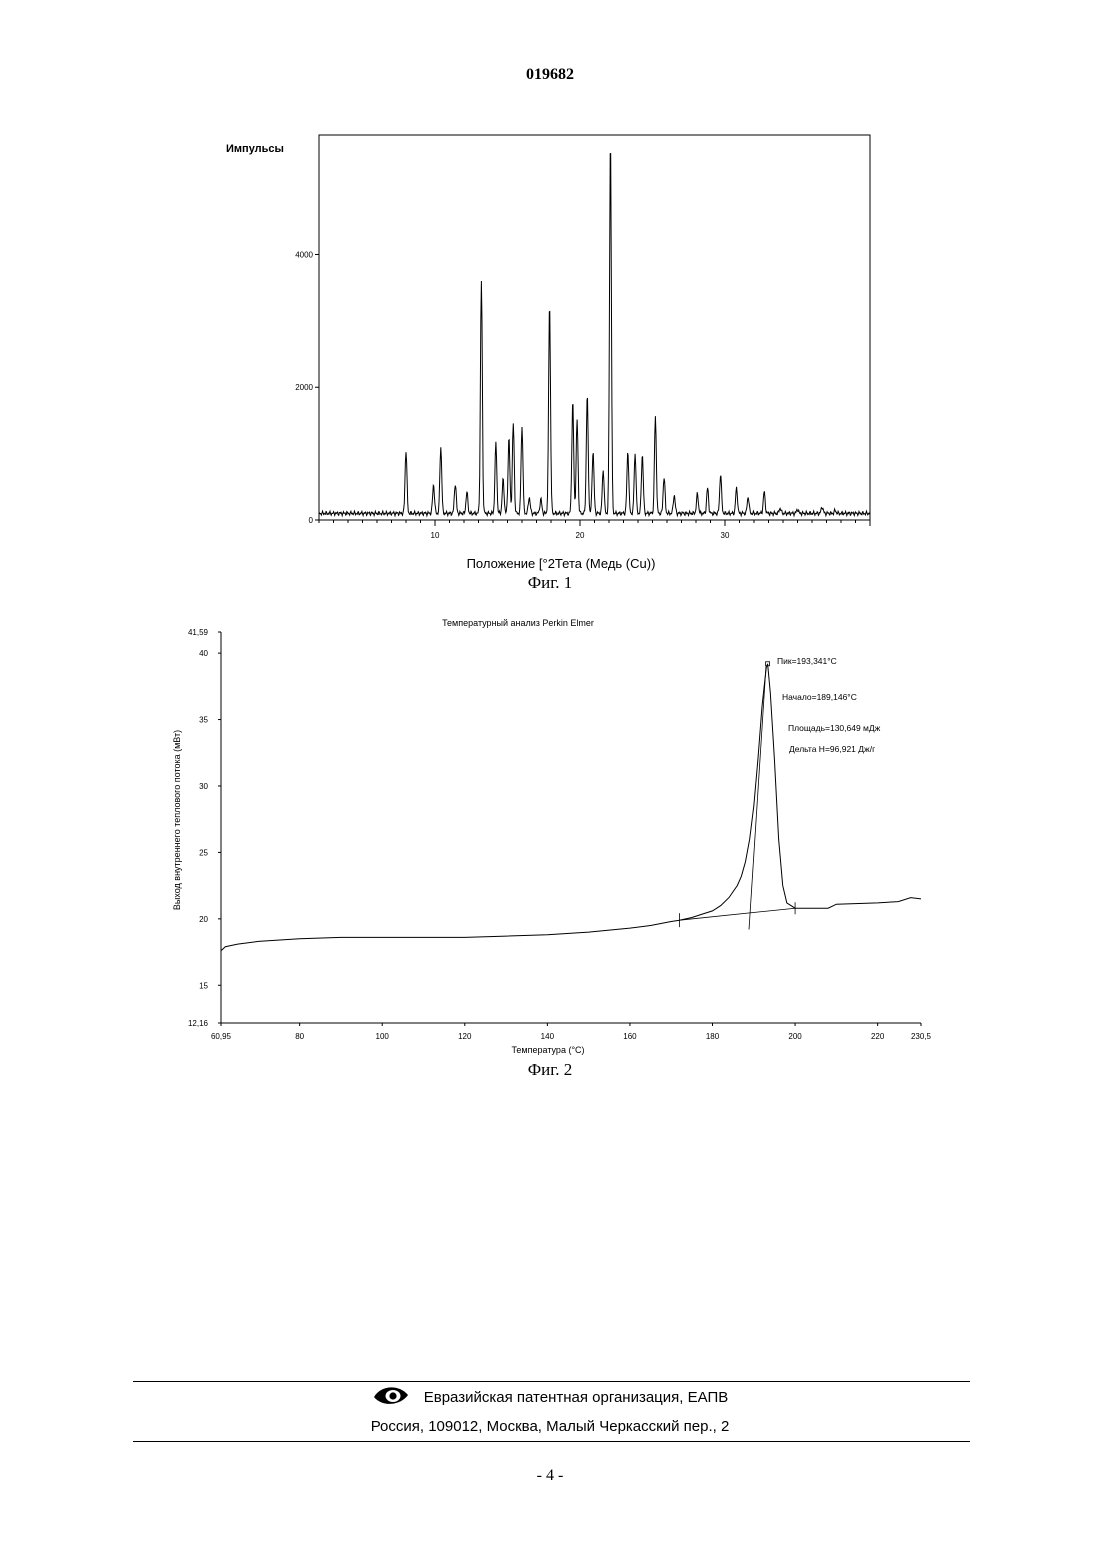 The width and height of the screenshot is (1100, 1556). I want to click on fig2-x-tick-label: 60,95, so click(221, 1036).